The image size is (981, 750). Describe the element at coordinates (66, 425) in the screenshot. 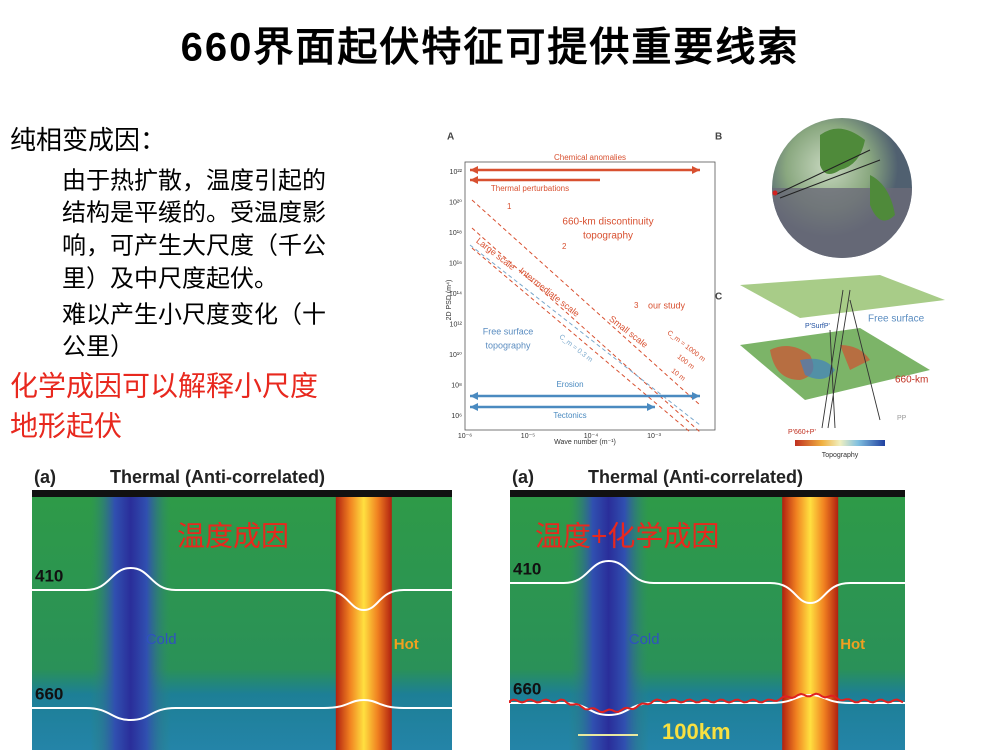

I see `highlight: 地形起伏` at that location.